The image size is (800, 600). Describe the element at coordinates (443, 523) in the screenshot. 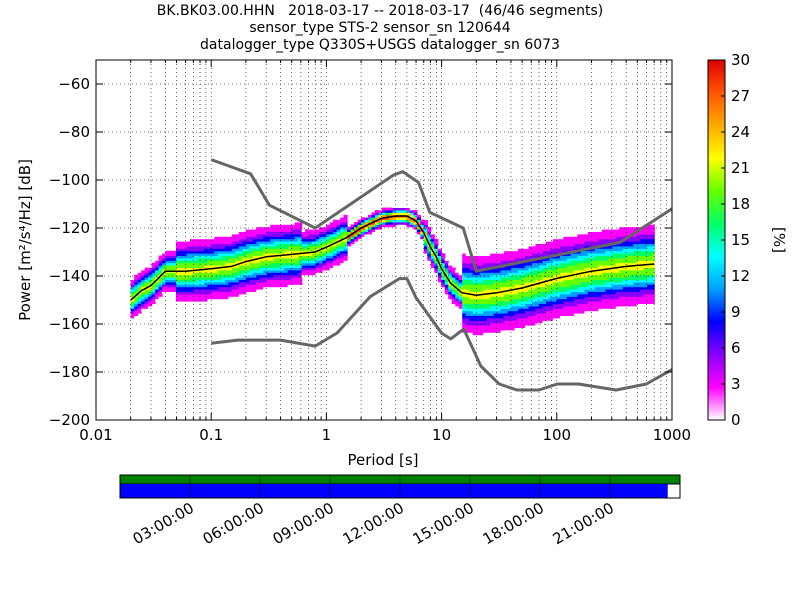

I see `time-tick-label: 15:00:00` at that location.